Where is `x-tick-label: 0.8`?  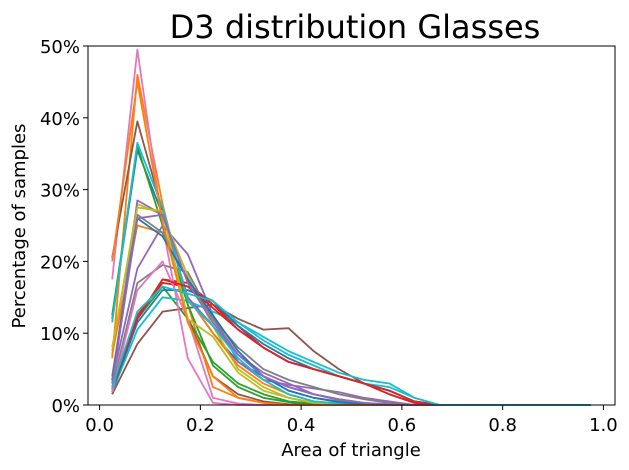
x-tick-label: 0.8 is located at coordinates (502, 425).